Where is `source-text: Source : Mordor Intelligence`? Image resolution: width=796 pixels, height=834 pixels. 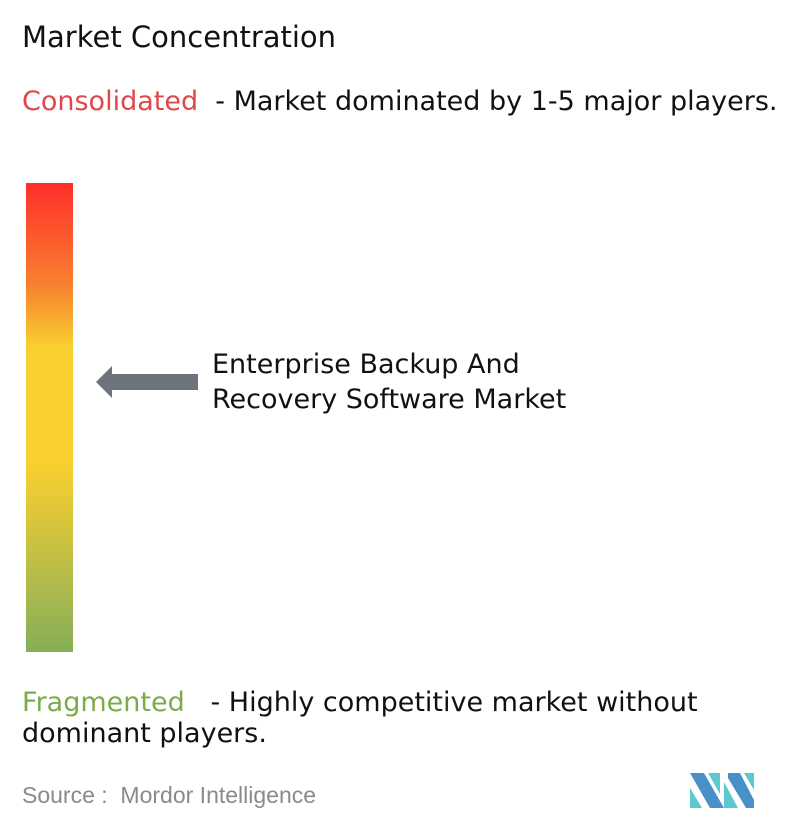
source-text: Source : Mordor Intelligence is located at coordinates (169, 795).